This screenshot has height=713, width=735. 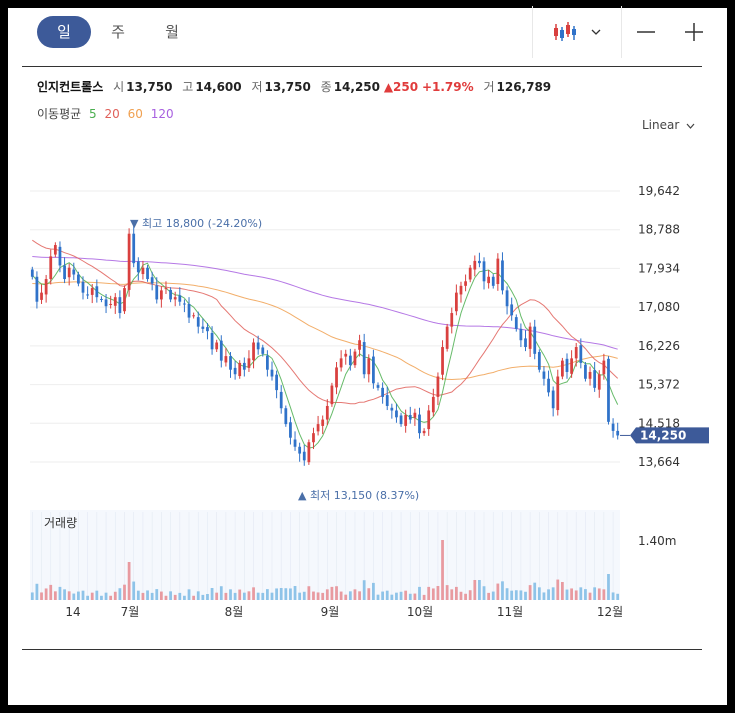 I want to click on volume-label: 거, so click(x=489, y=87).